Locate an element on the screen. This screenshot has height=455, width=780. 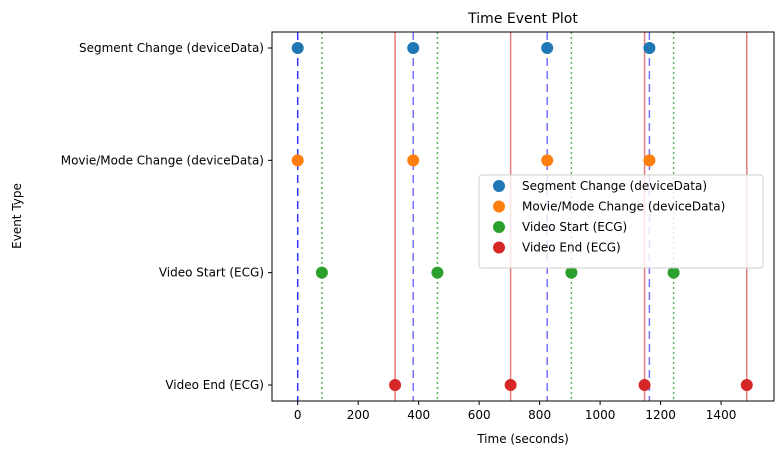
legend-label: Video End (ECG) is located at coordinates (571, 248).